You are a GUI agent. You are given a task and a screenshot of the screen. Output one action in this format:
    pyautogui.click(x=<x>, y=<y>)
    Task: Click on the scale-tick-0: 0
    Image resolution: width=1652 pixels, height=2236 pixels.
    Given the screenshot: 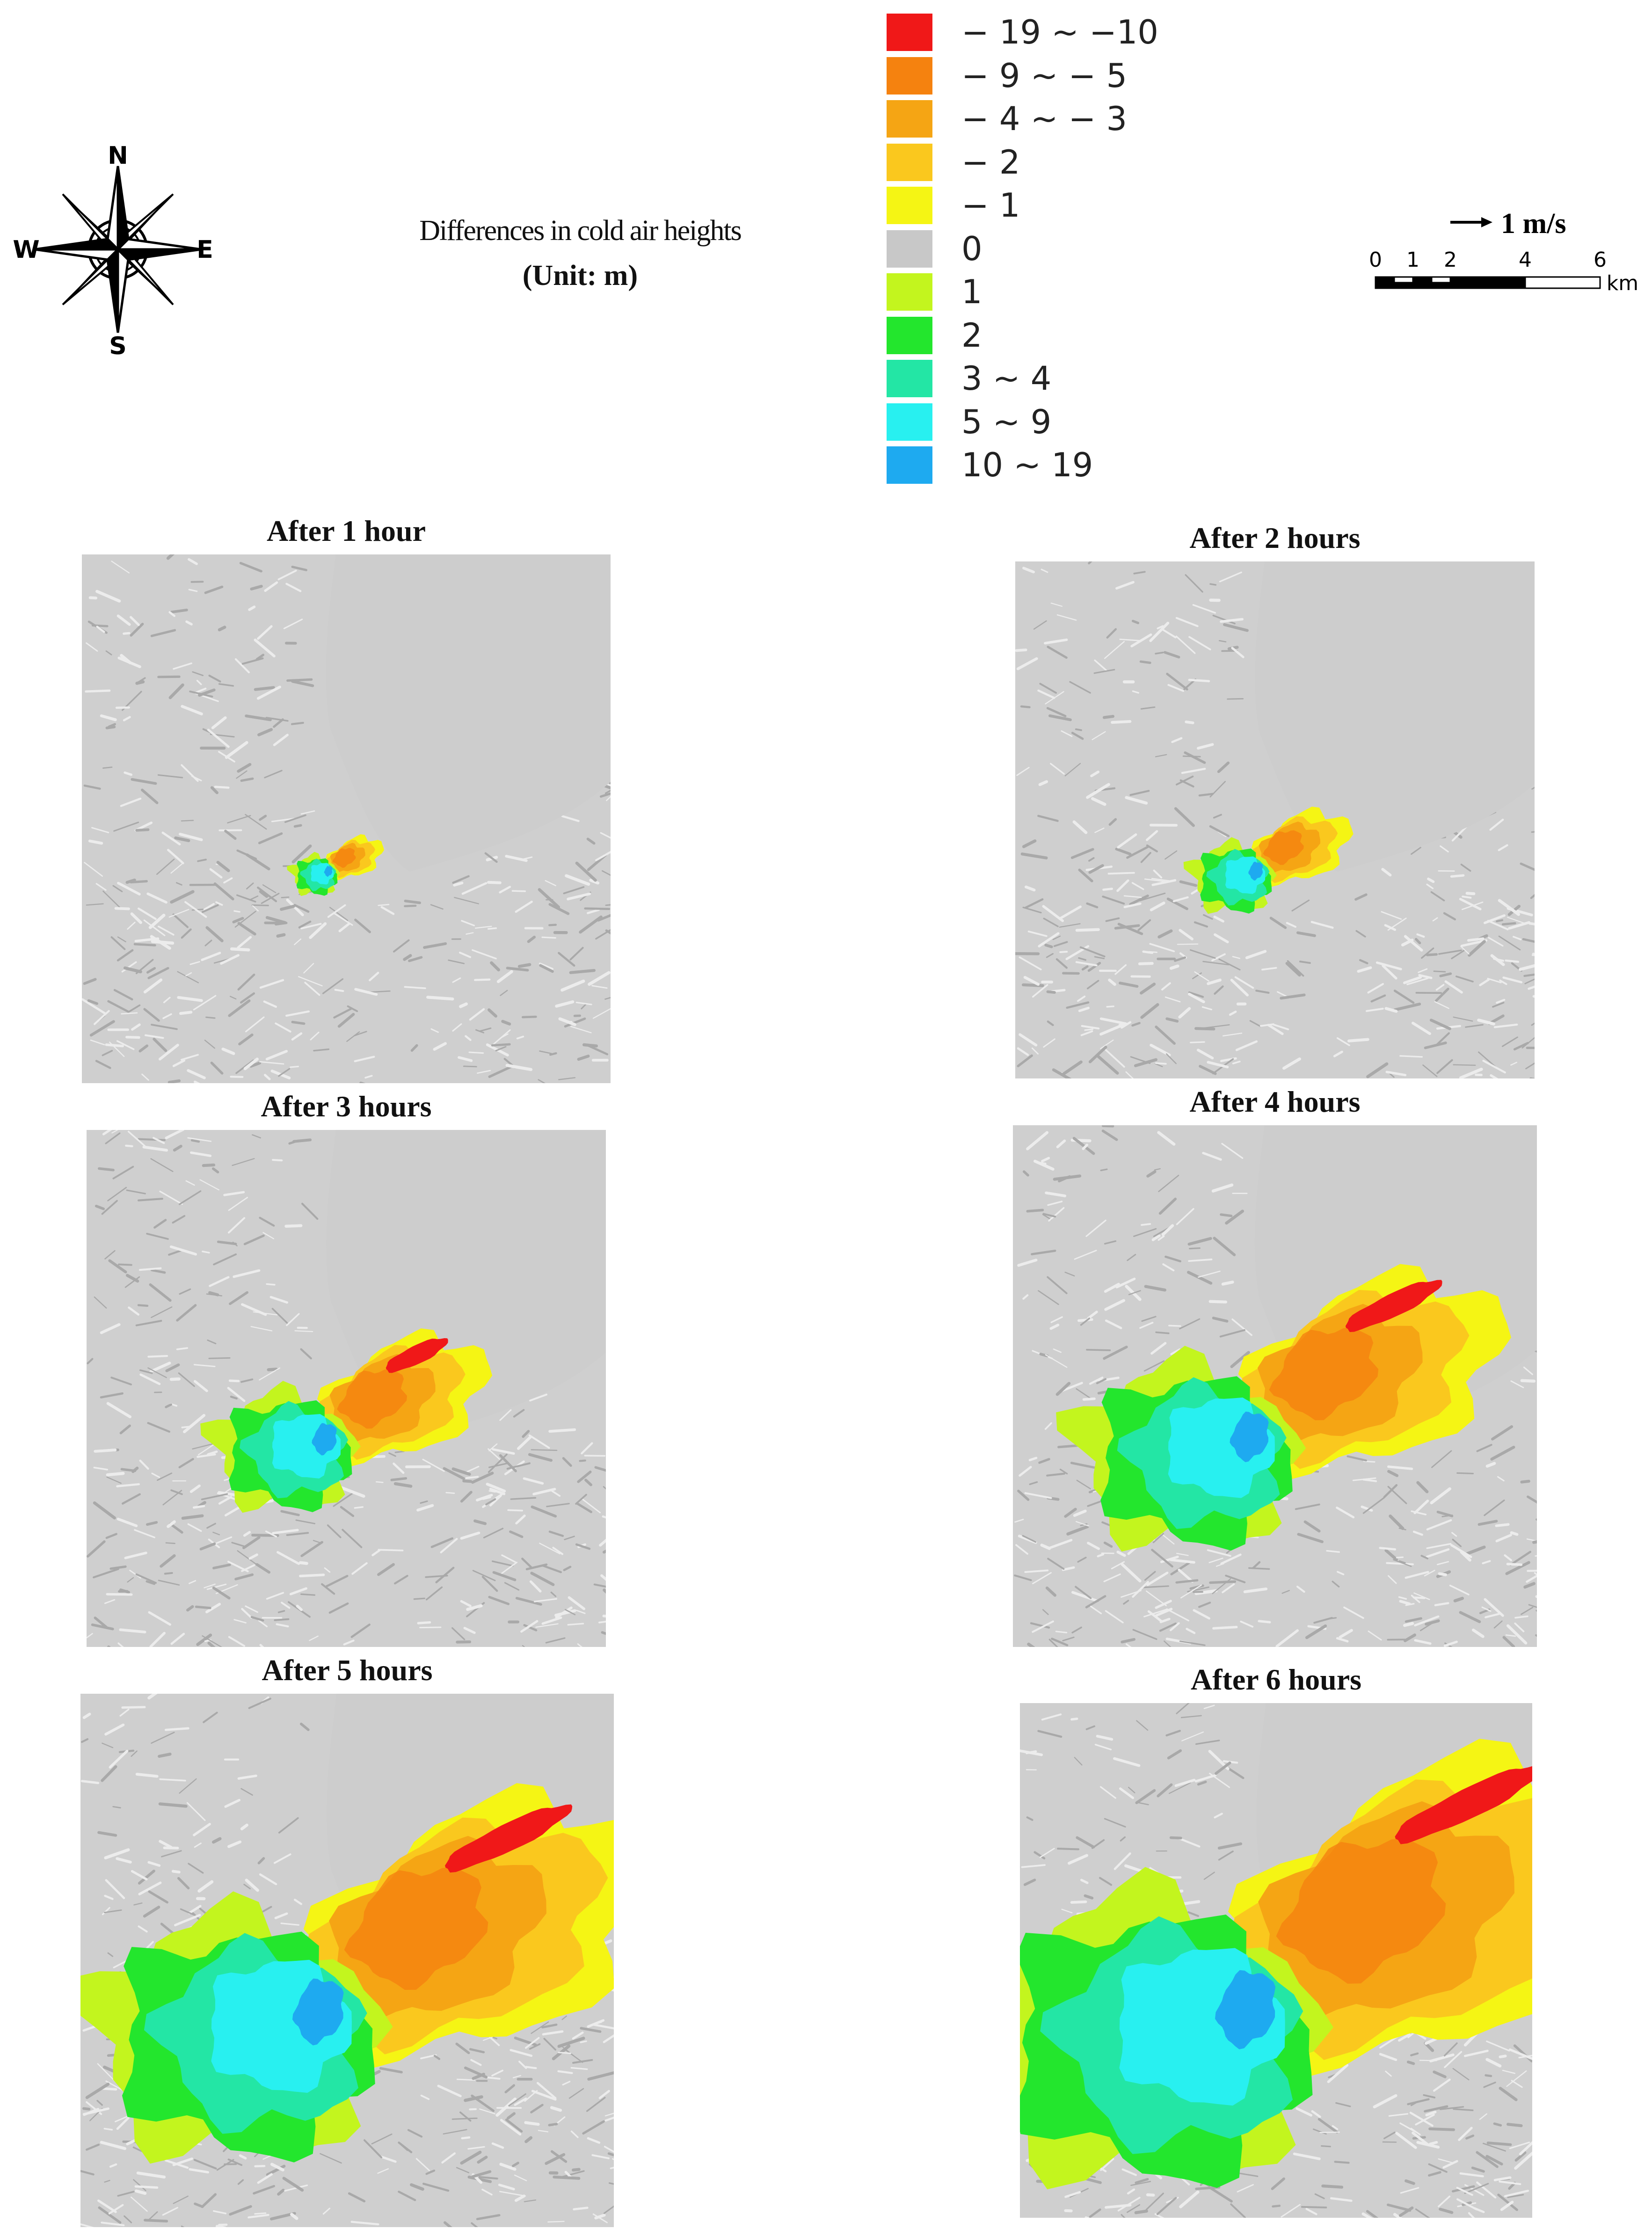 What is the action you would take?
    pyautogui.click(x=1375, y=260)
    